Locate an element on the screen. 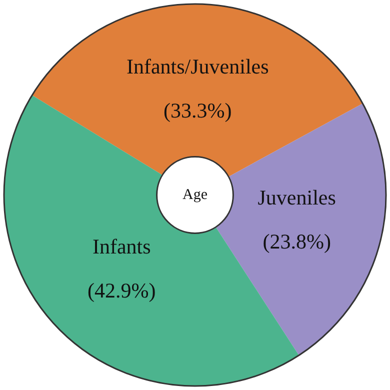 Image resolution: width=390 pixels, height=390 pixels. data-label: (23.8%) is located at coordinates (296, 241).